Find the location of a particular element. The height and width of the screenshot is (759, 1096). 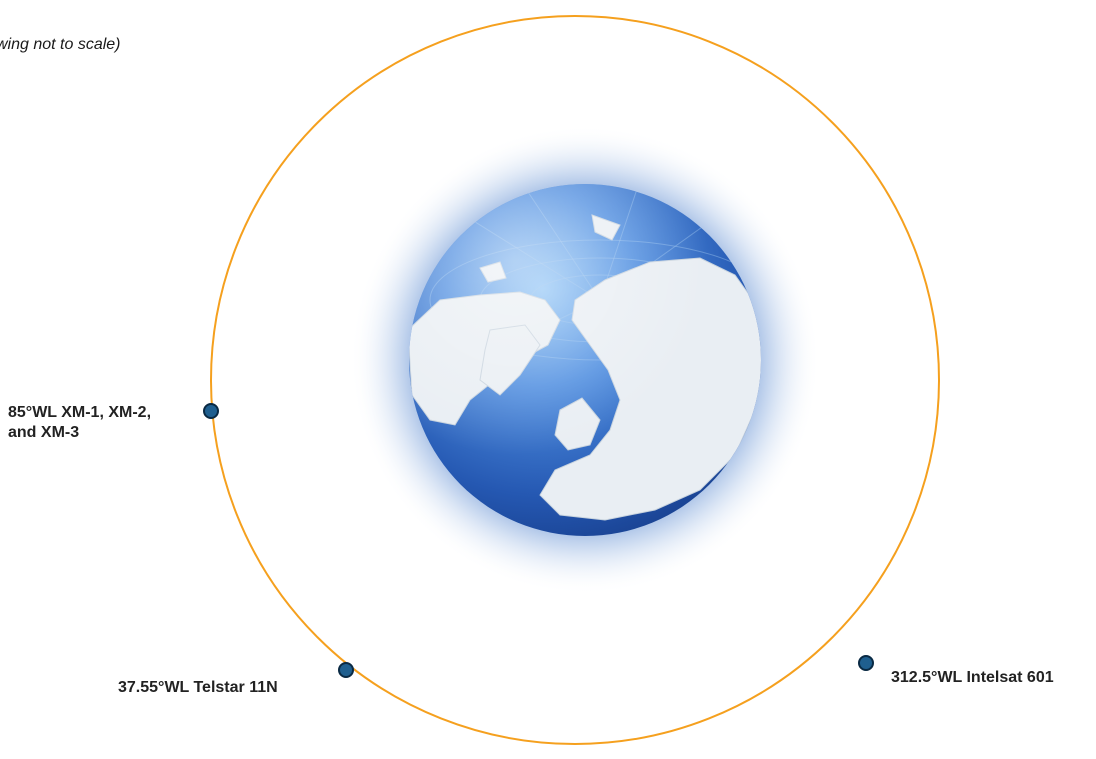

satellite-xm-label-line2: and XM-3 is located at coordinates (44, 432).